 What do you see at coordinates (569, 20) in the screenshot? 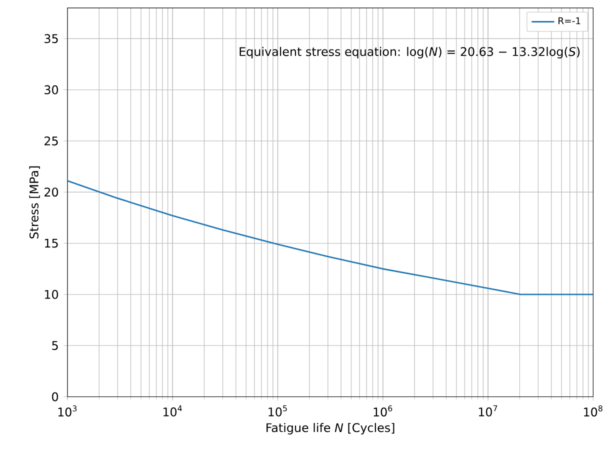
I see `legend-label: R=-1` at bounding box center [569, 20].